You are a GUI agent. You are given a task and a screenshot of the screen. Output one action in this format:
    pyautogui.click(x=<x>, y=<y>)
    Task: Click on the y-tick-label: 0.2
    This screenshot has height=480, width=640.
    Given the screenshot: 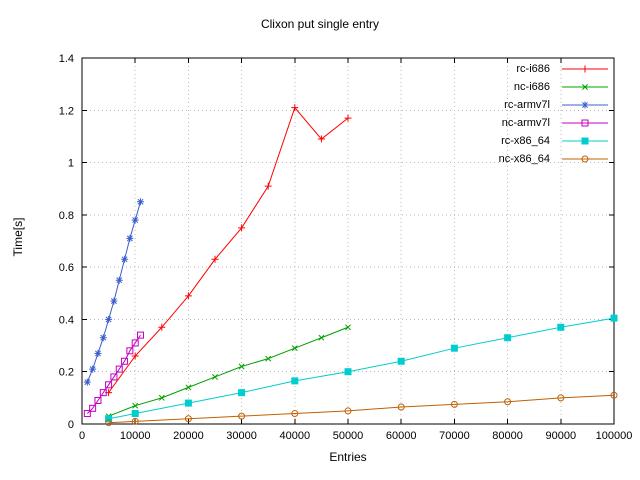 What is the action you would take?
    pyautogui.click(x=66, y=373)
    